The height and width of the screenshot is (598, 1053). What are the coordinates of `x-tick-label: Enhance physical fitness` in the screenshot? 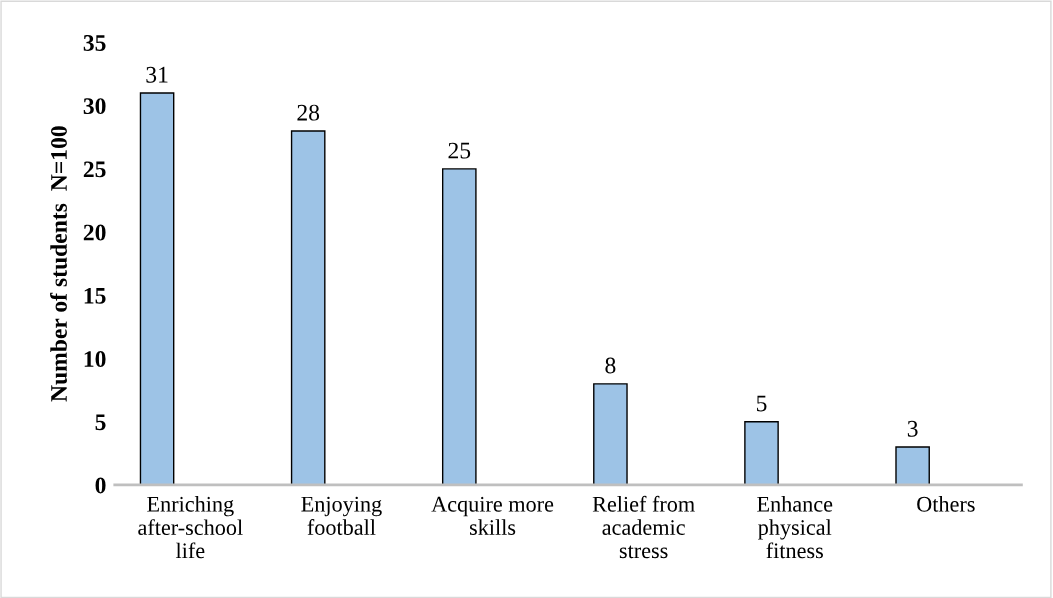 It's located at (795, 527).